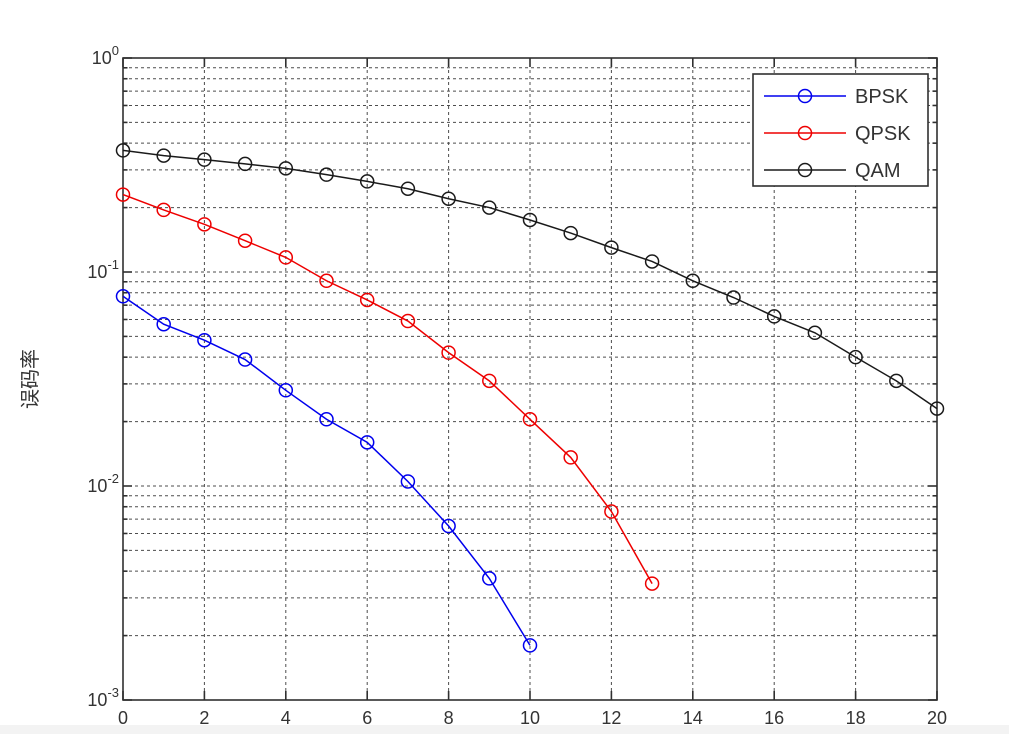 This screenshot has height=734, width=1009. What do you see at coordinates (103, 697) in the screenshot?
I see `y-tick-label: 10⁻³` at bounding box center [103, 697].